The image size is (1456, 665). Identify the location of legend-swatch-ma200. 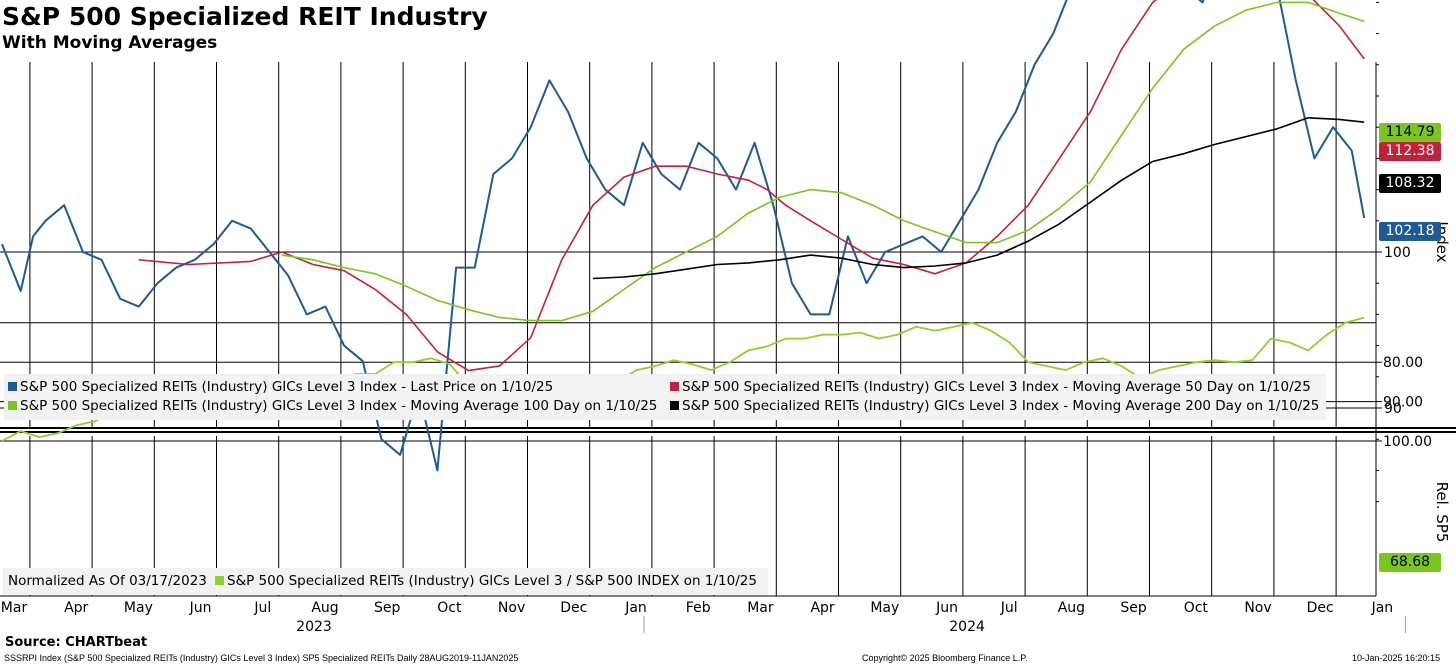
(674, 405).